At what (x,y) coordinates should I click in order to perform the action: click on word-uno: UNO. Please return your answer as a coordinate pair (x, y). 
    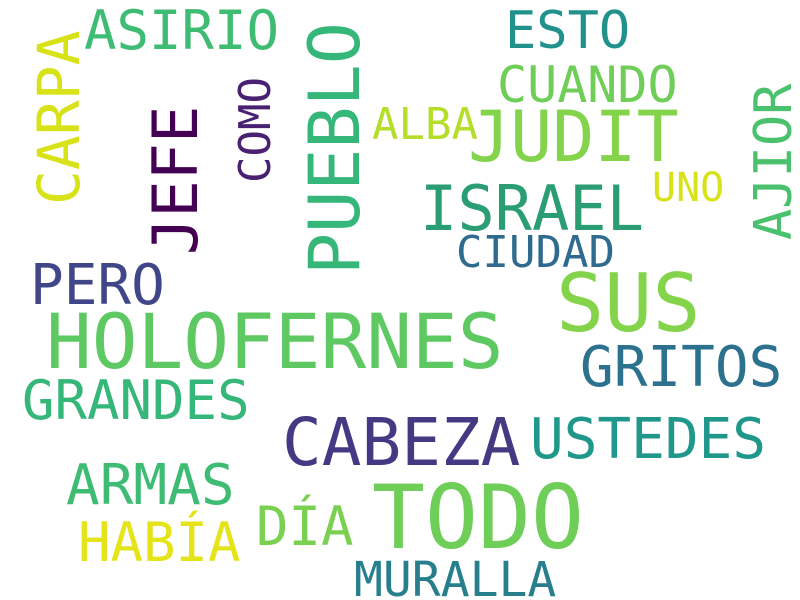
    Looking at the image, I should click on (688, 188).